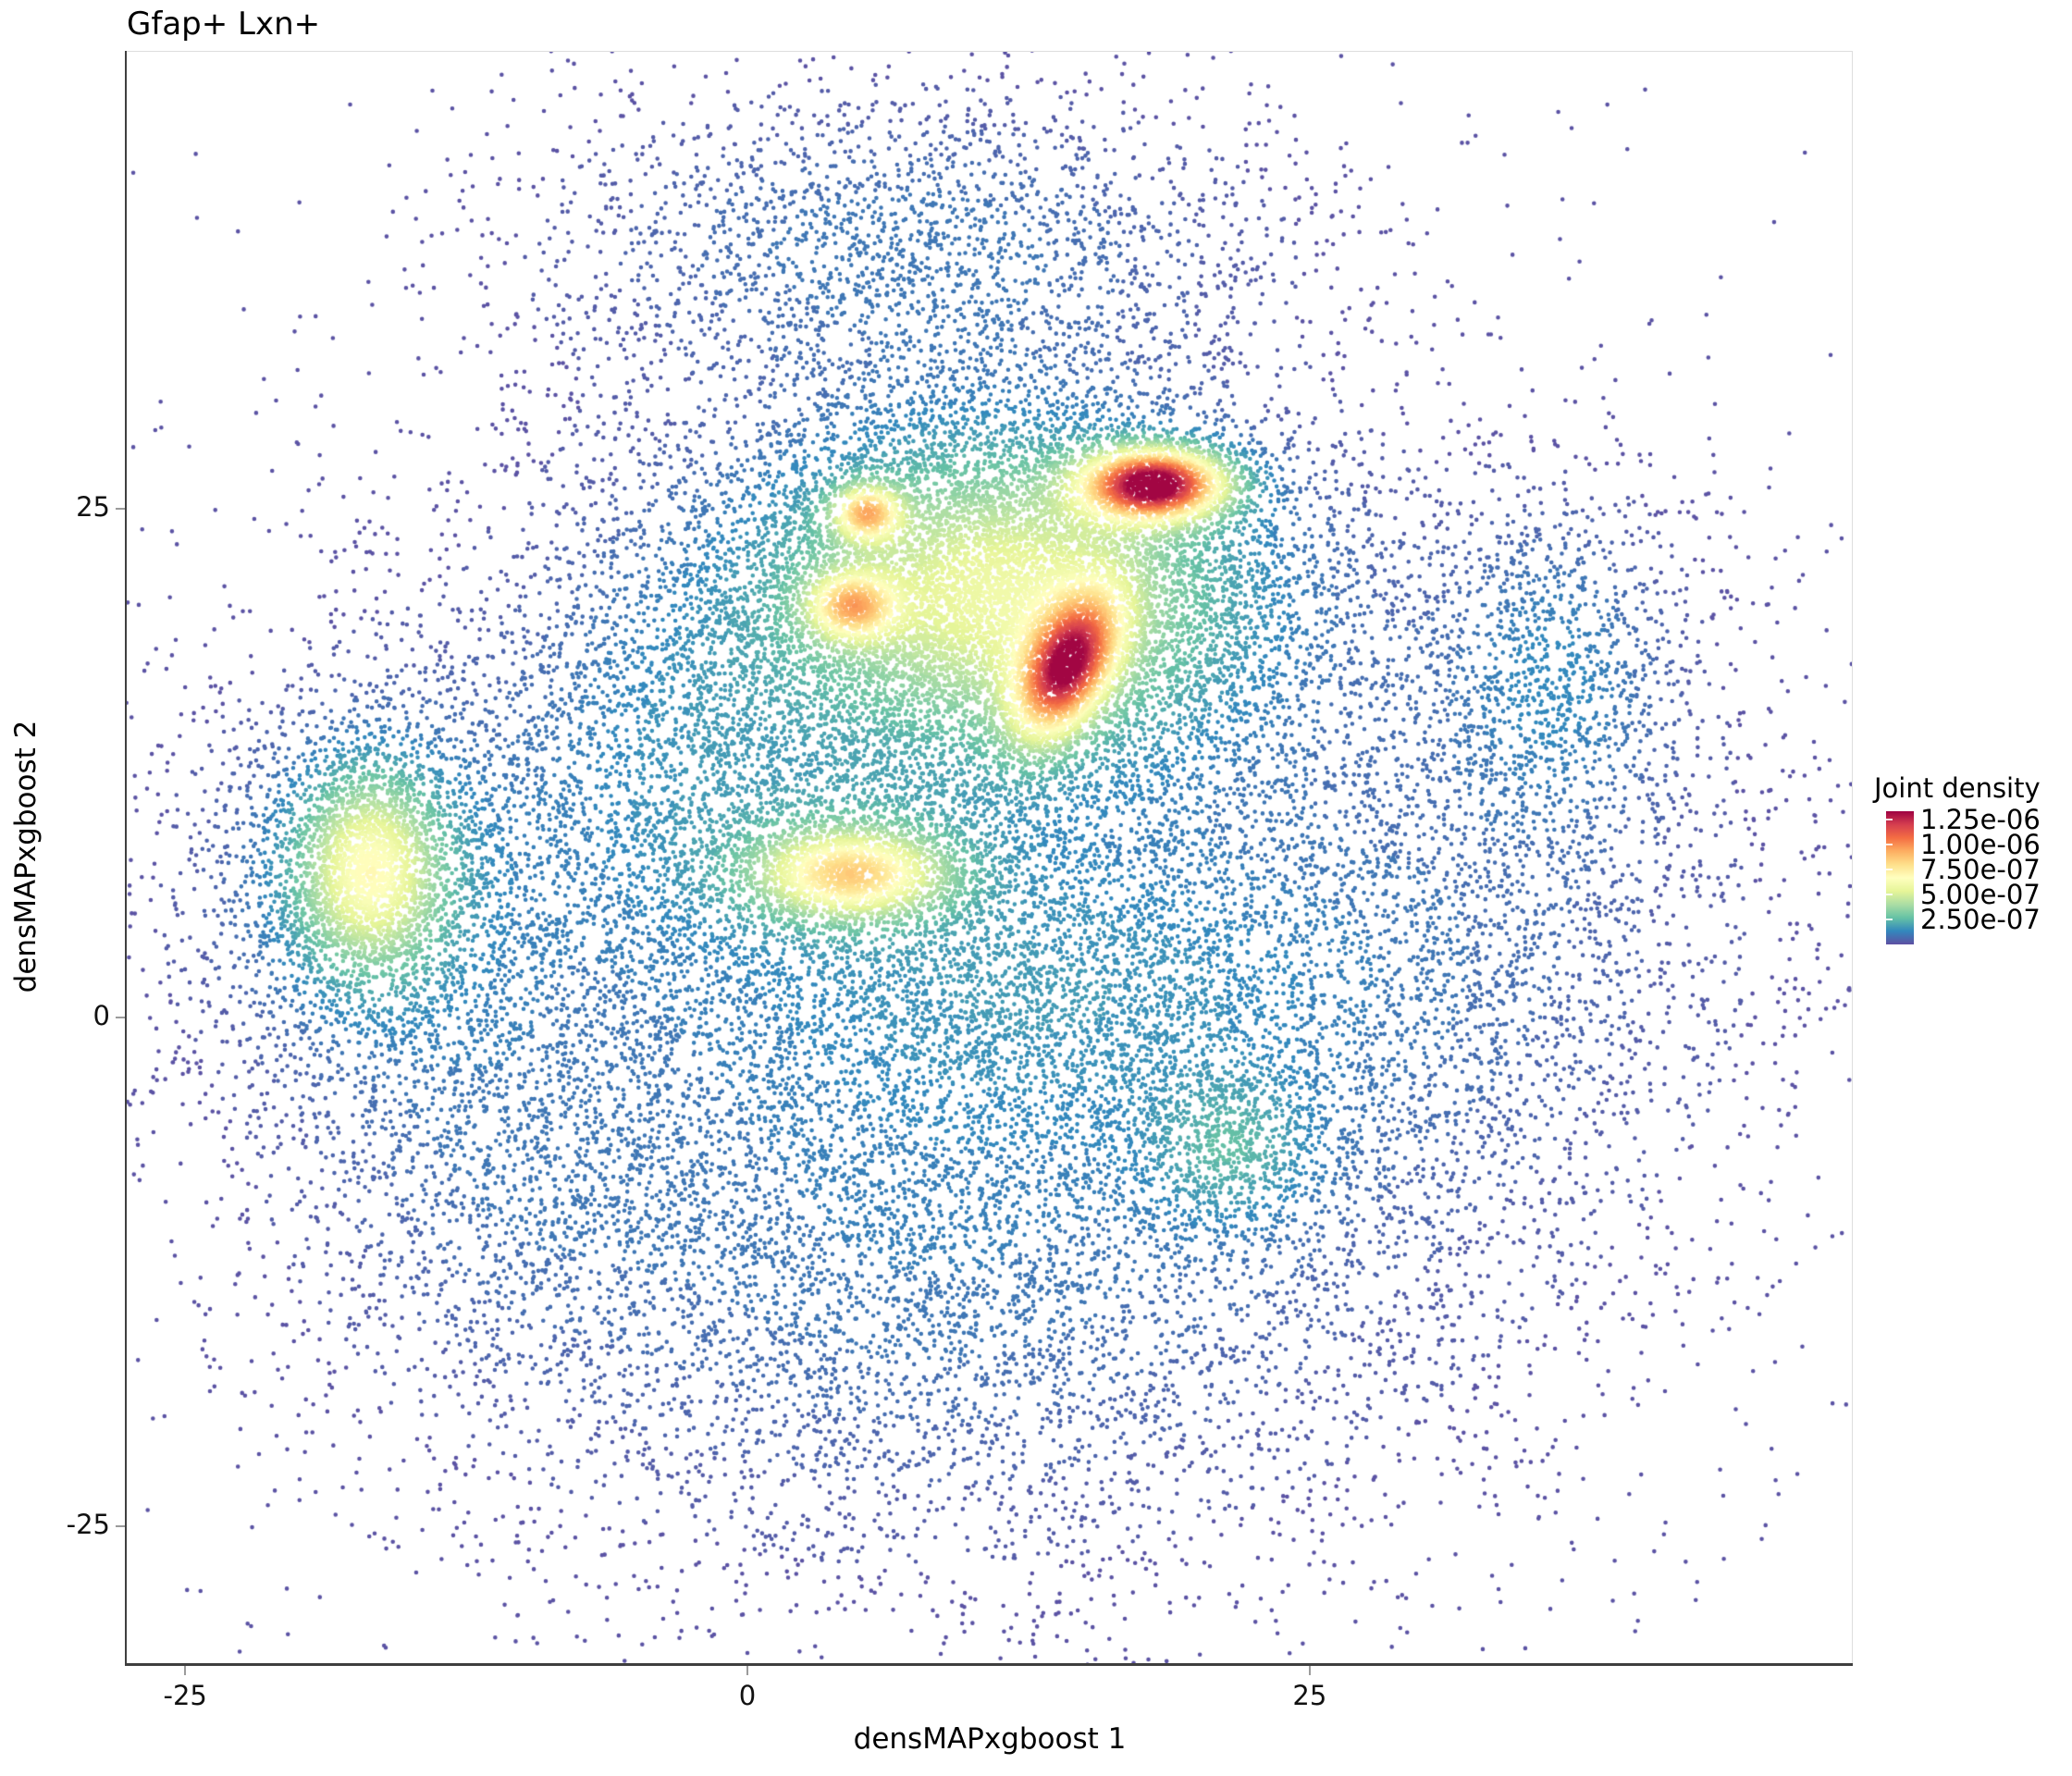 The width and height of the screenshot is (2072, 1776). What do you see at coordinates (126, 858) in the screenshot?
I see `left-spine` at bounding box center [126, 858].